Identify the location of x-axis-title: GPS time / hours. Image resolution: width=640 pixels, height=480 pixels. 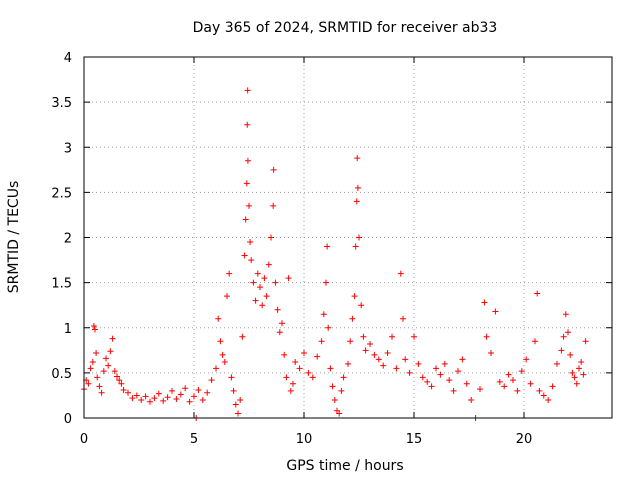
(344, 466).